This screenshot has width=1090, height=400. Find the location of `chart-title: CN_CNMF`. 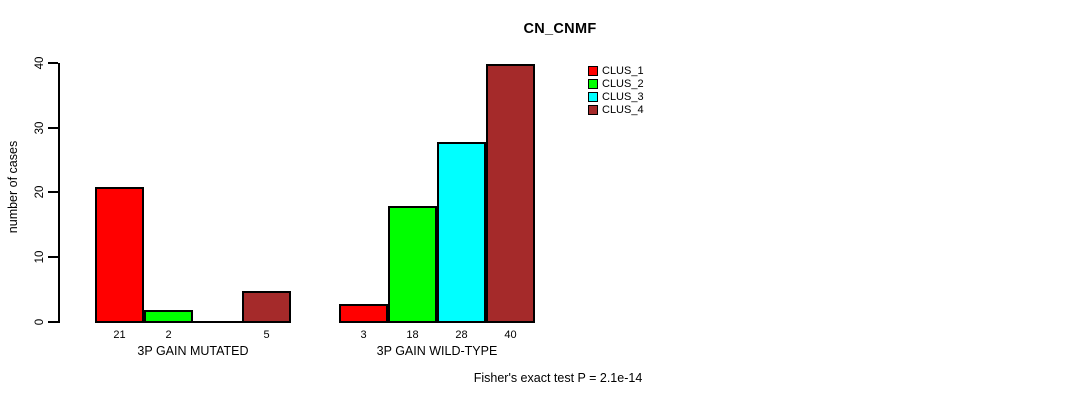

chart-title: CN_CNMF is located at coordinates (560, 29).